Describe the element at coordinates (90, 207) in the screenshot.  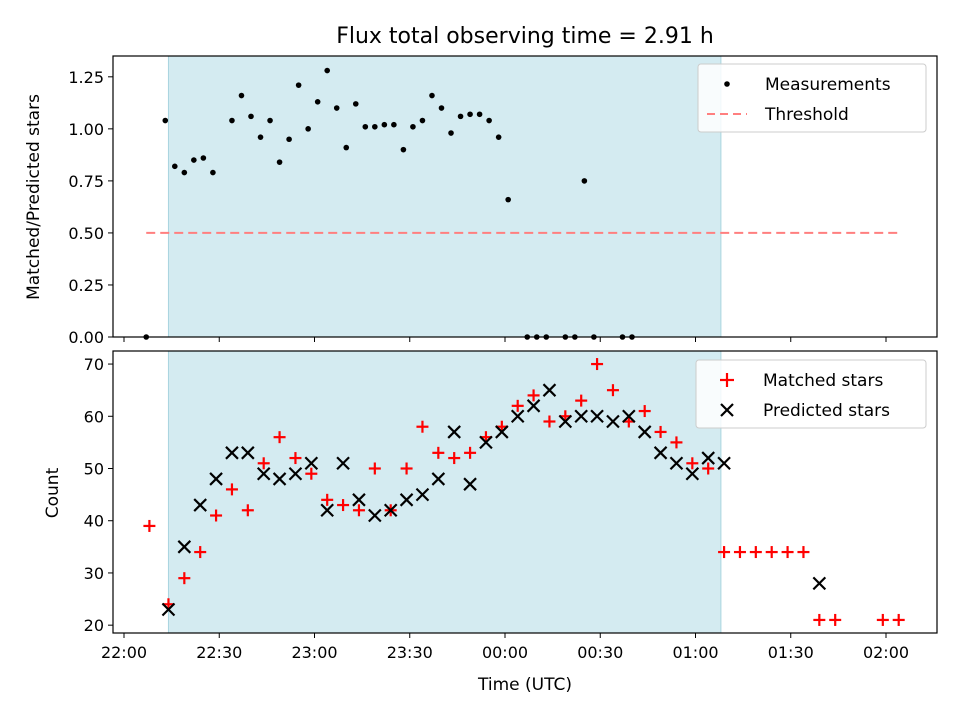
I see `ratio-y-axis-ticks: 0.00 0.25 0.50 0.75 1.00 1.25` at that location.